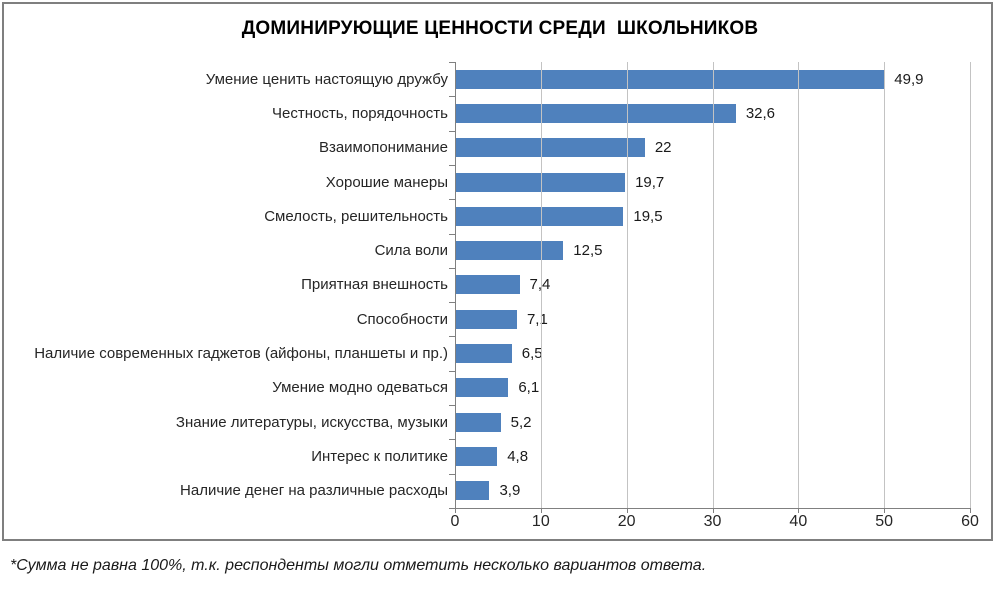  I want to click on value-label: 5,2, so click(521, 422).